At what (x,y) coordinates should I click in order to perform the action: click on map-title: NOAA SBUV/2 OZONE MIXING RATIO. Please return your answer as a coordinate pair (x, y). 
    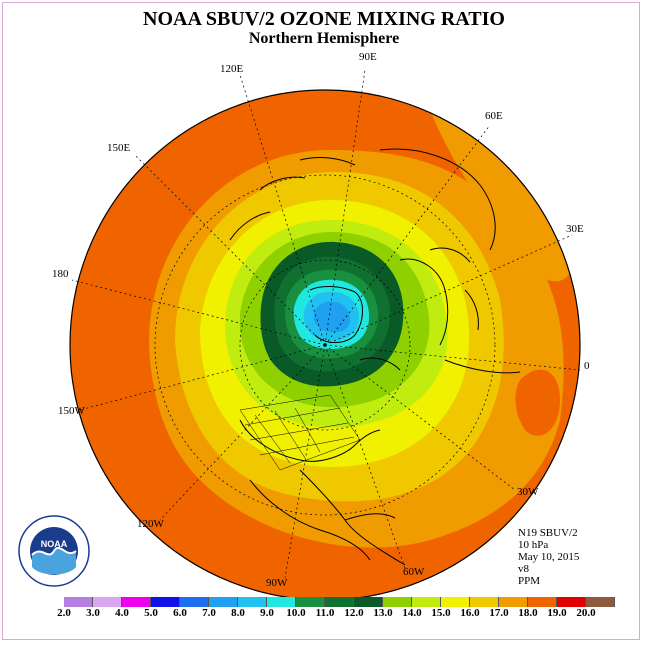
    Looking at the image, I should click on (324, 19).